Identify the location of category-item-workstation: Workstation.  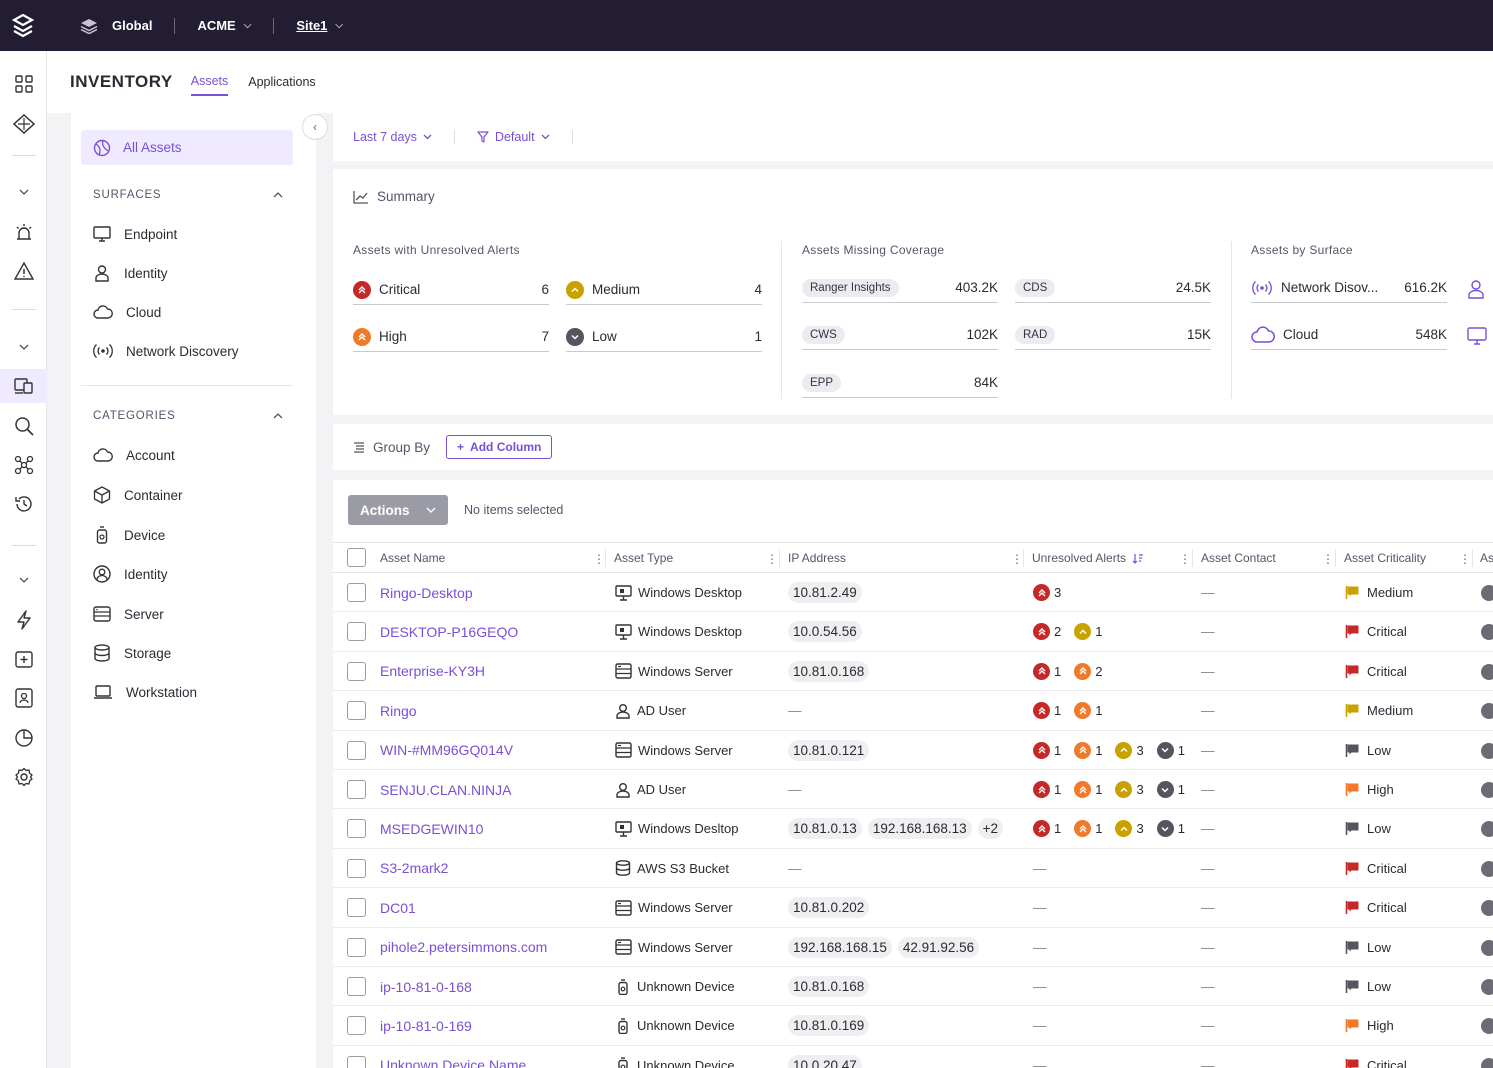
(145, 692).